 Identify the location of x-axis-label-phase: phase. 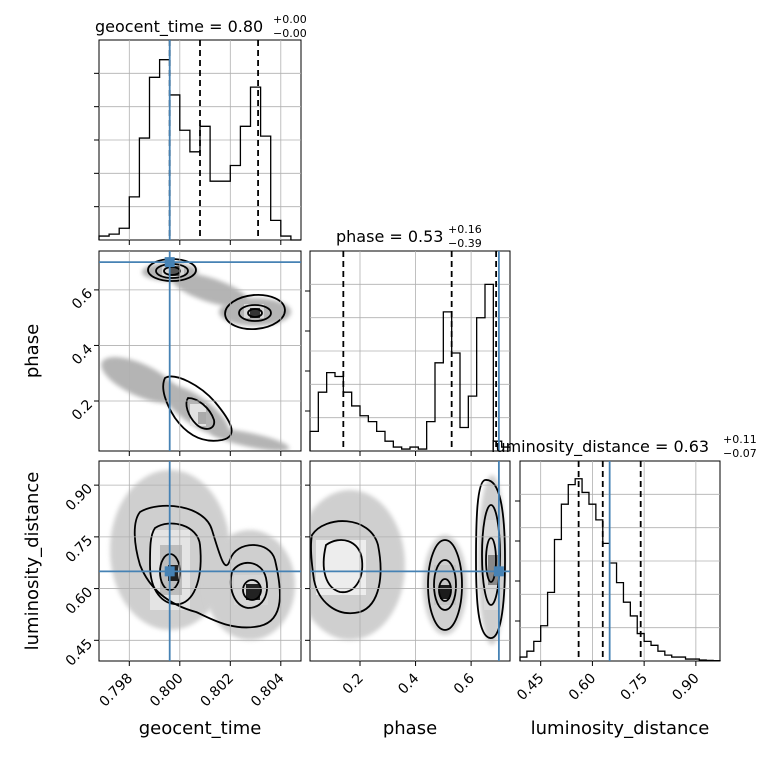
(410, 728).